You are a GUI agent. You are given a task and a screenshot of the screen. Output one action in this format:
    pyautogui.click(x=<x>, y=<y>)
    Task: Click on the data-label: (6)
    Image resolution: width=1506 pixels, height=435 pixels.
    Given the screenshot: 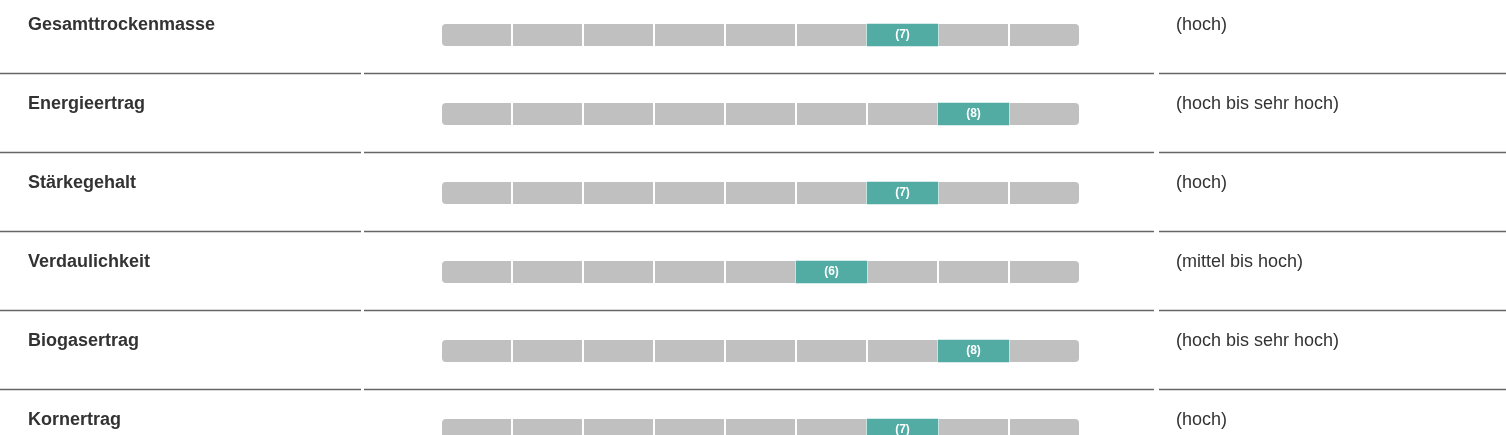 What is the action you would take?
    pyautogui.click(x=831, y=271)
    